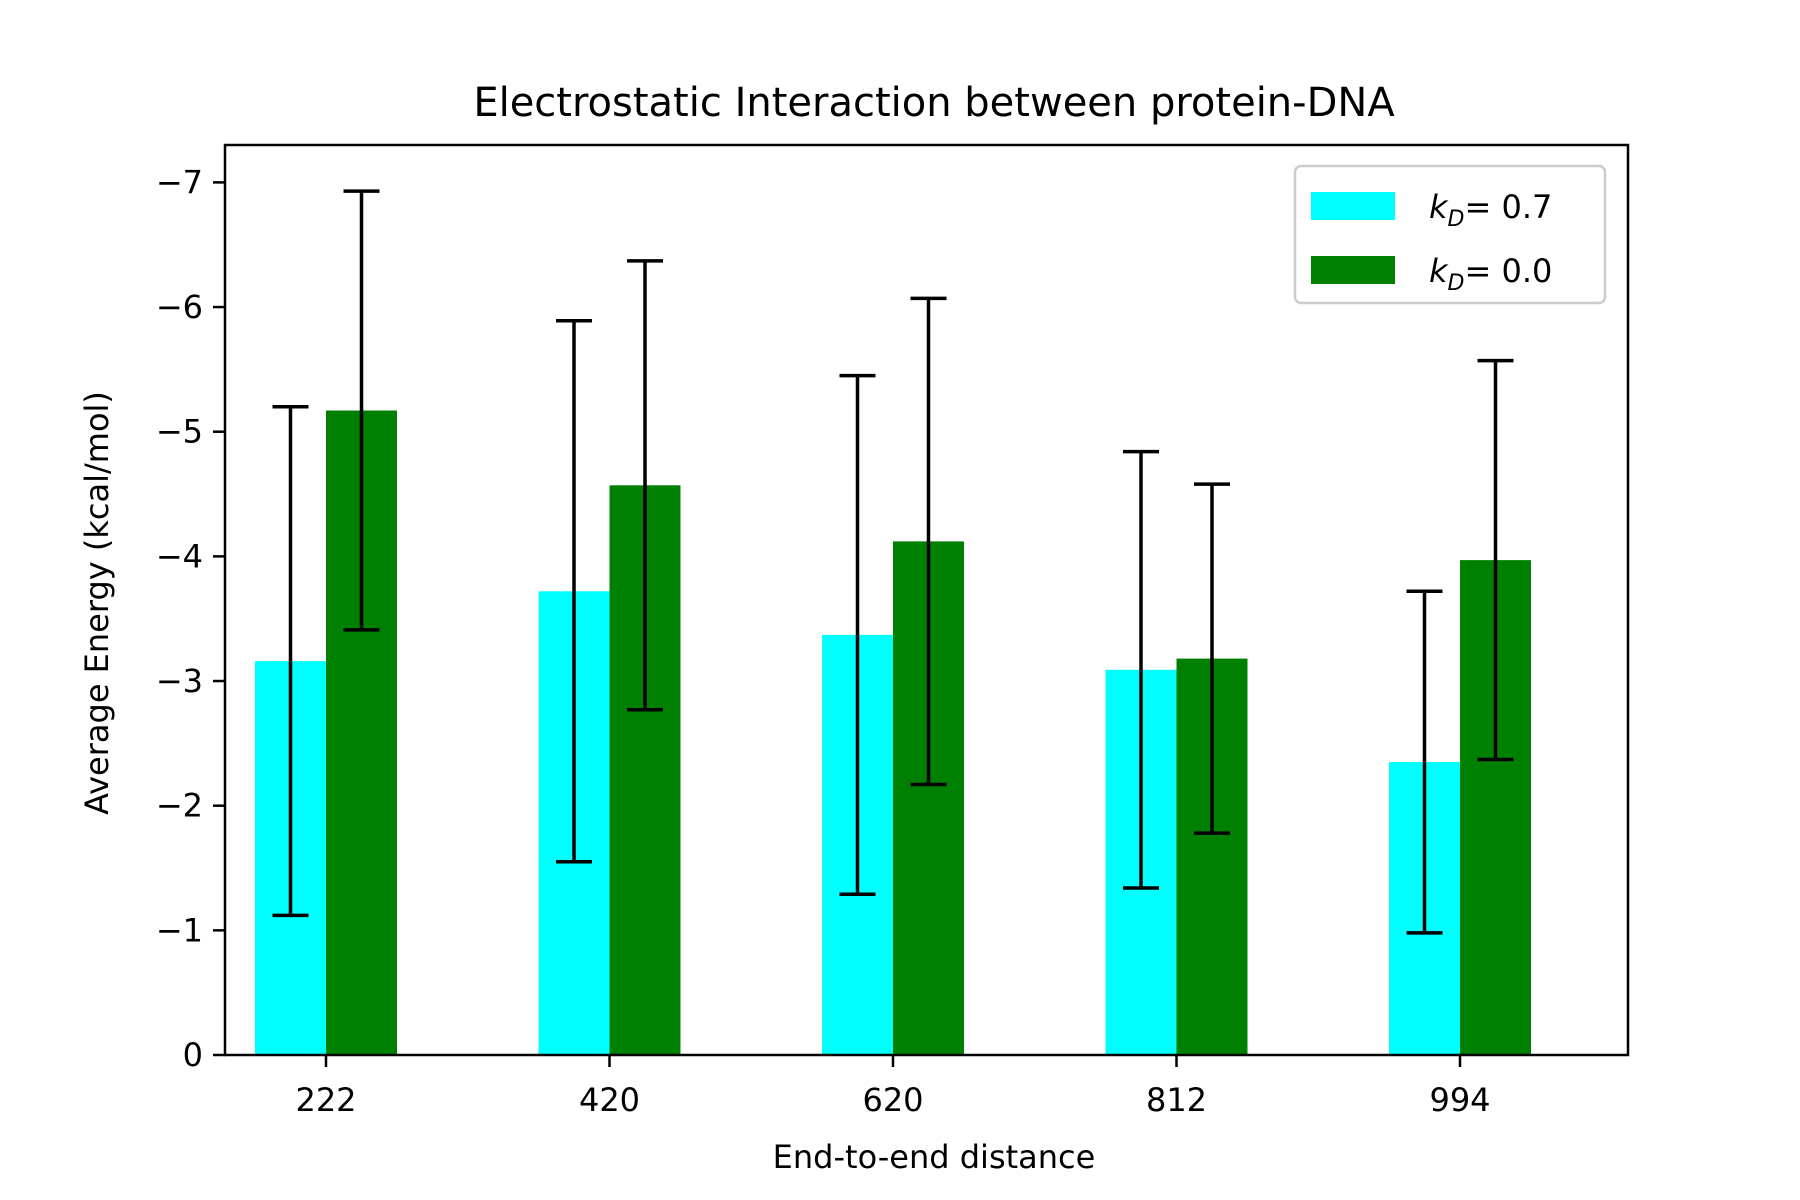 Image resolution: width=1800 pixels, height=1200 pixels. I want to click on x-tick-label: 620, so click(892, 1100).